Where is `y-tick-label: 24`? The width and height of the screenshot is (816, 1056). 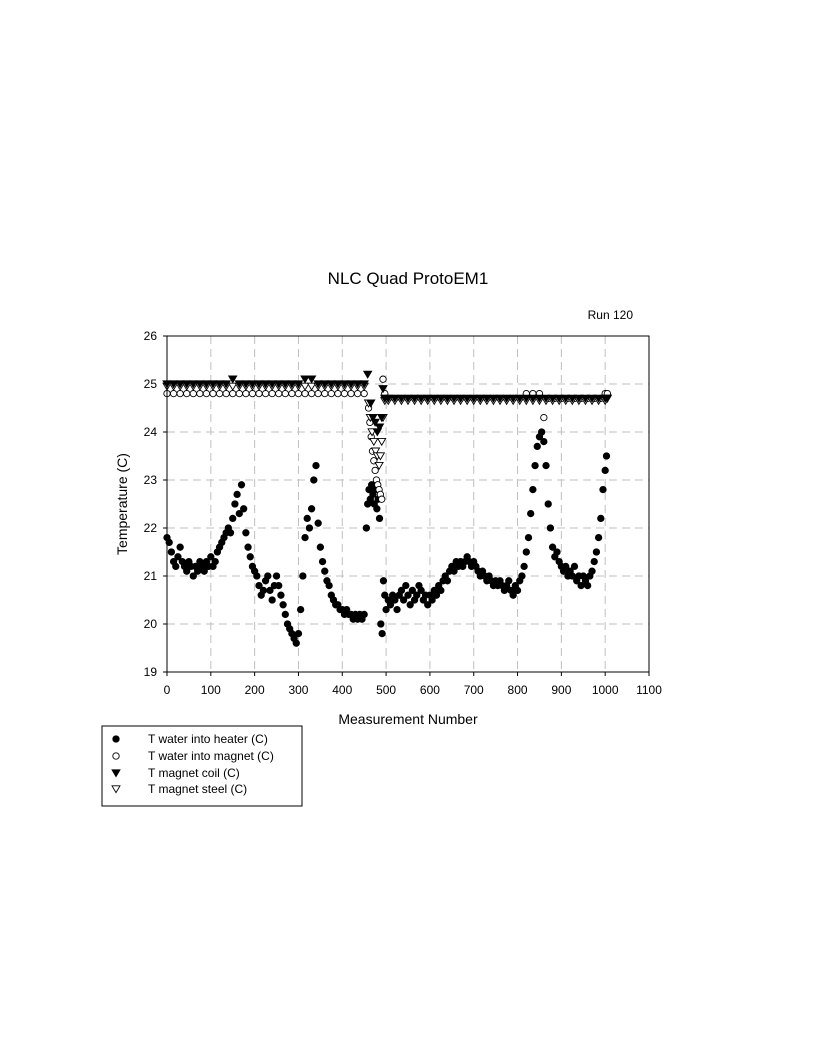 y-tick-label: 24 is located at coordinates (151, 432).